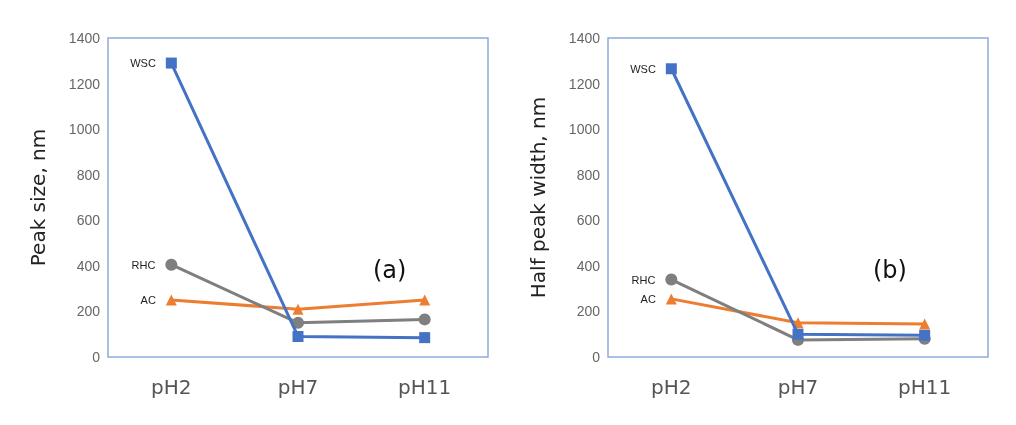 The height and width of the screenshot is (425, 1016). What do you see at coordinates (38, 197) in the screenshot?
I see `y-axis-title: Peak size, nm` at bounding box center [38, 197].